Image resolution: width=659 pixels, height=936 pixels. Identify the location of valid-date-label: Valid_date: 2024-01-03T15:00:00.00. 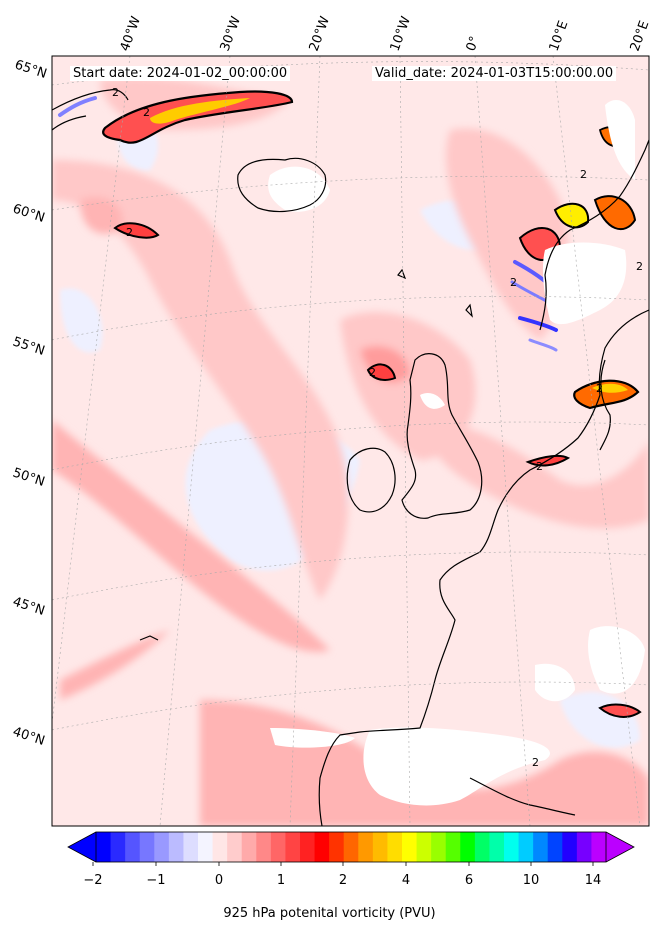
(494, 73).